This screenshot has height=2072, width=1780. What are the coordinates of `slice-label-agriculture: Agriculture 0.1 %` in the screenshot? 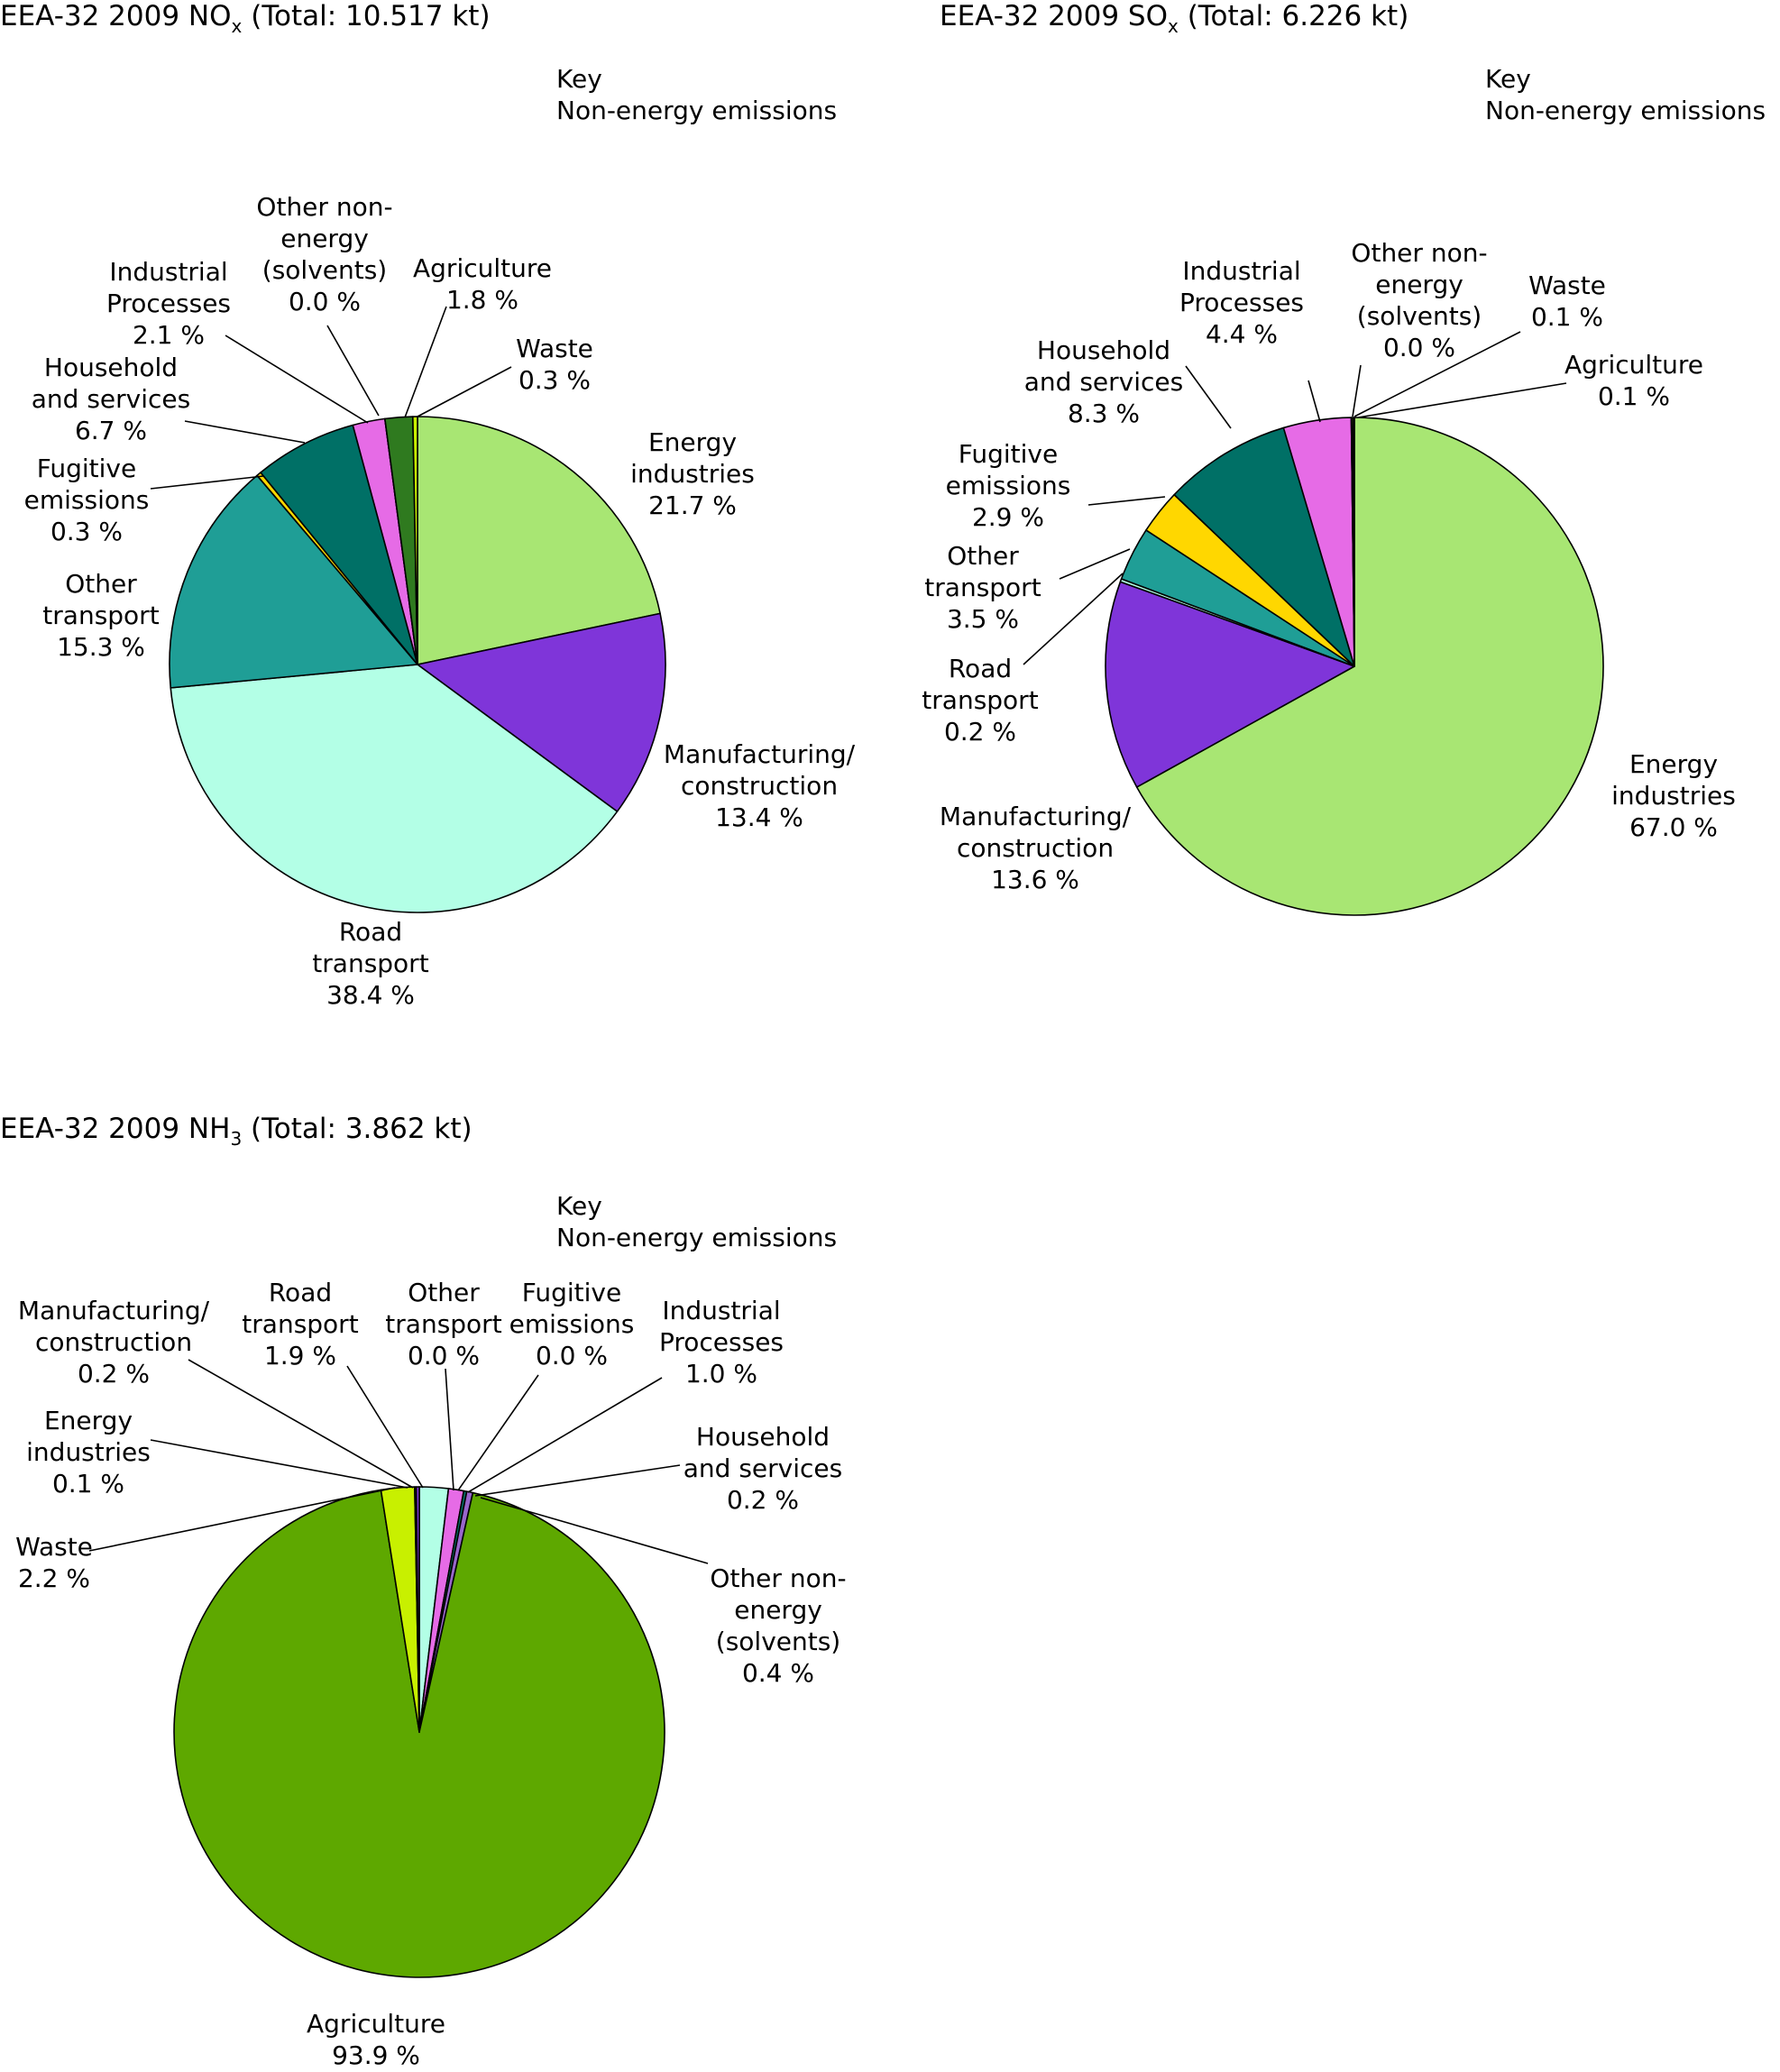 It's located at (1634, 380).